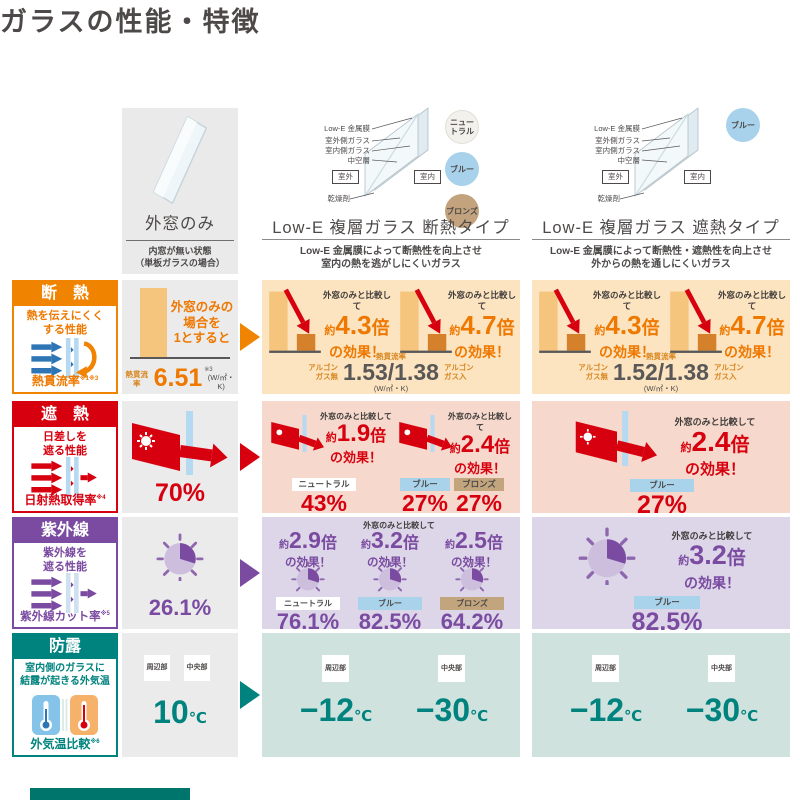 The height and width of the screenshot is (800, 800). What do you see at coordinates (308, 621) in the screenshot?
I see `uv-pct: 76.1%` at bounding box center [308, 621].